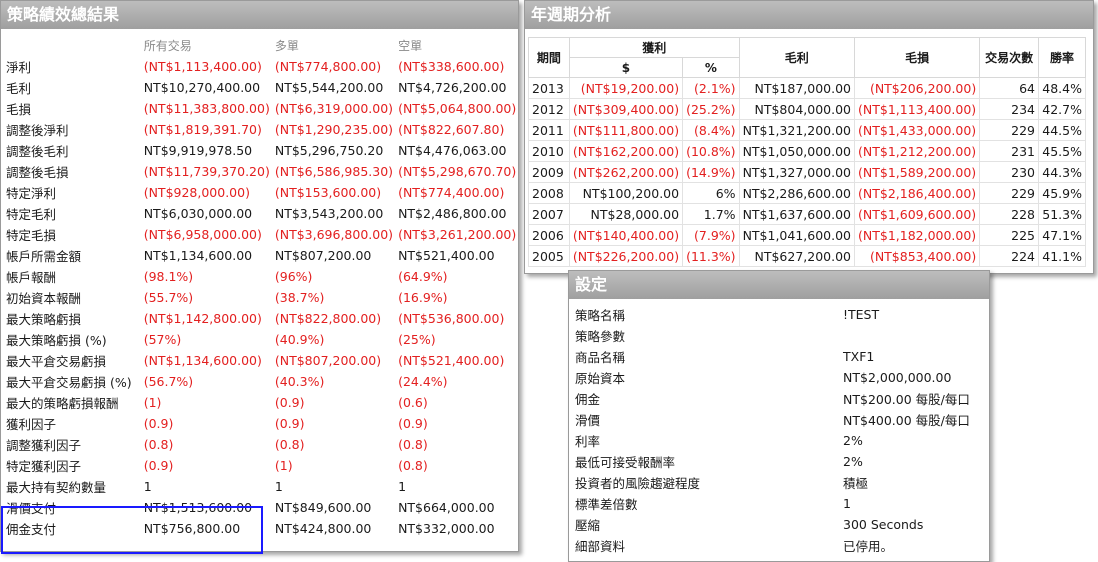  I want to click on metric-label: 佣金支付, so click(31, 529).